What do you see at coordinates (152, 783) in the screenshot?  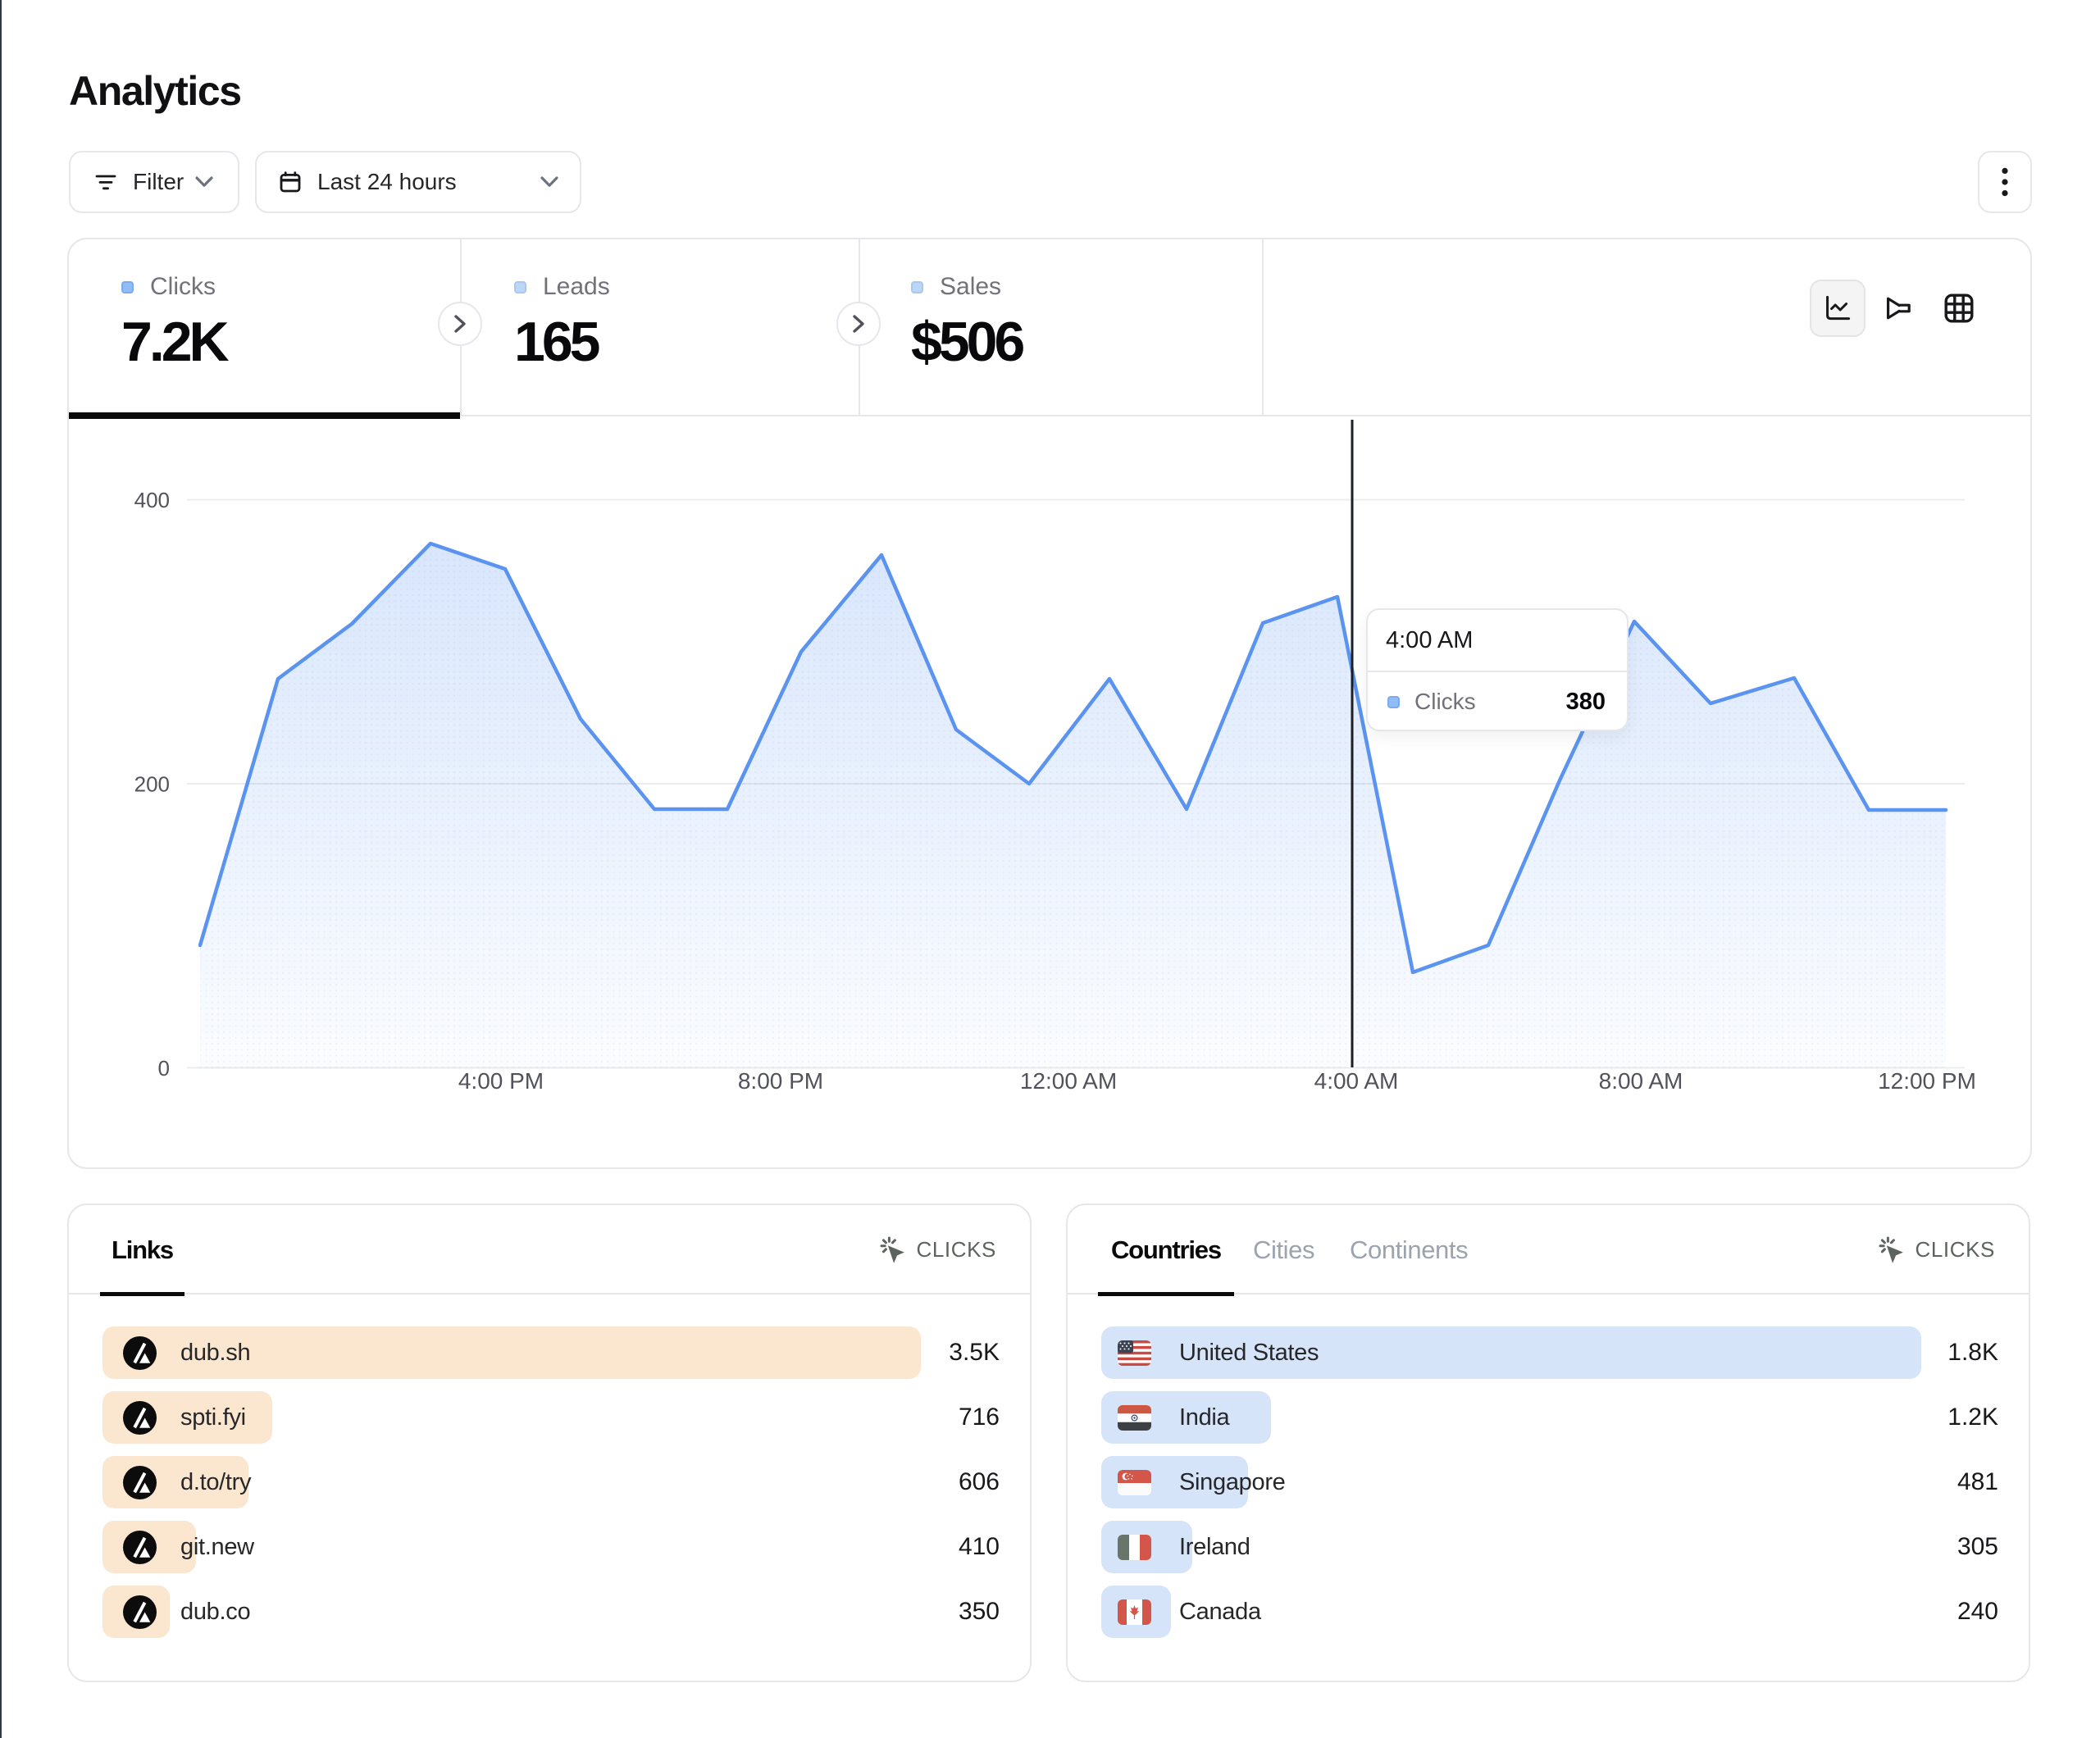 I see `svg-text: 200` at bounding box center [152, 783].